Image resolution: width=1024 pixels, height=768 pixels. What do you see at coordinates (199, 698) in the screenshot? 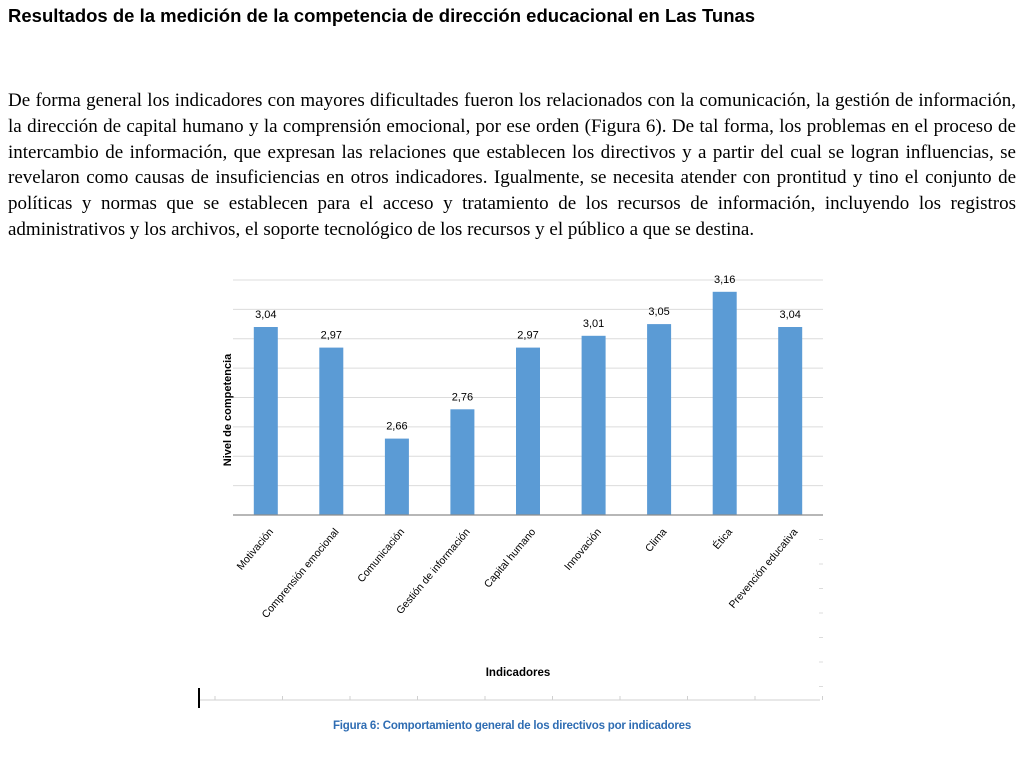
I see `text-cursor` at bounding box center [199, 698].